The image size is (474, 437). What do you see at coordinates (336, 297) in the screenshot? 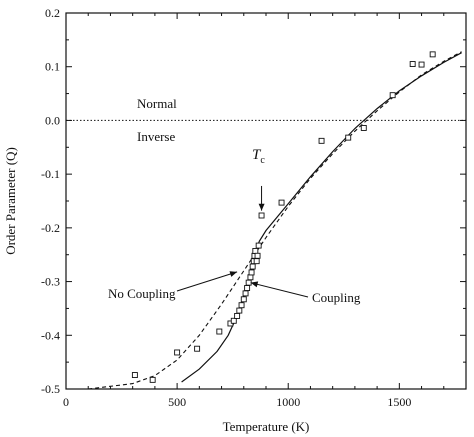
I see `annotation-coupling: Coupling` at bounding box center [336, 297].